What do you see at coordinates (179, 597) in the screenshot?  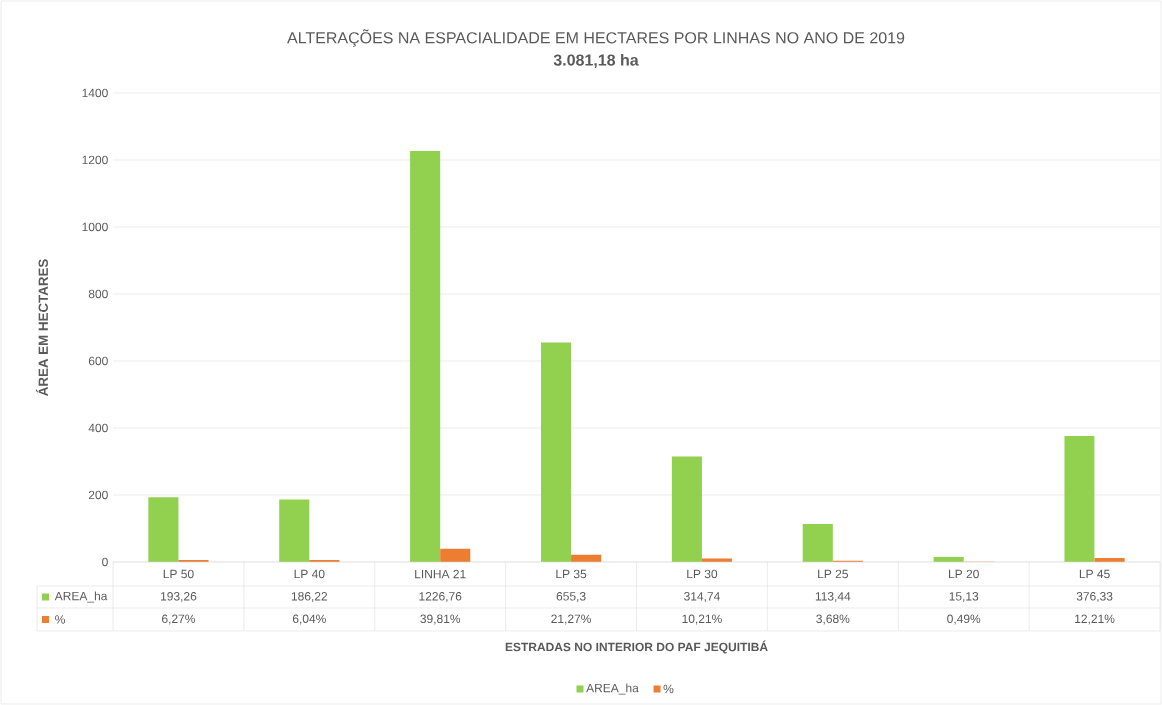 I see `data-label: 193,26` at bounding box center [179, 597].